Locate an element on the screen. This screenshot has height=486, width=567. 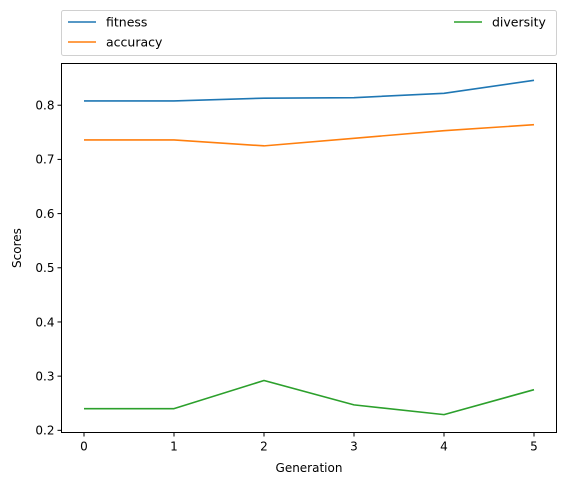
series-line-fitness is located at coordinates (309, 90).